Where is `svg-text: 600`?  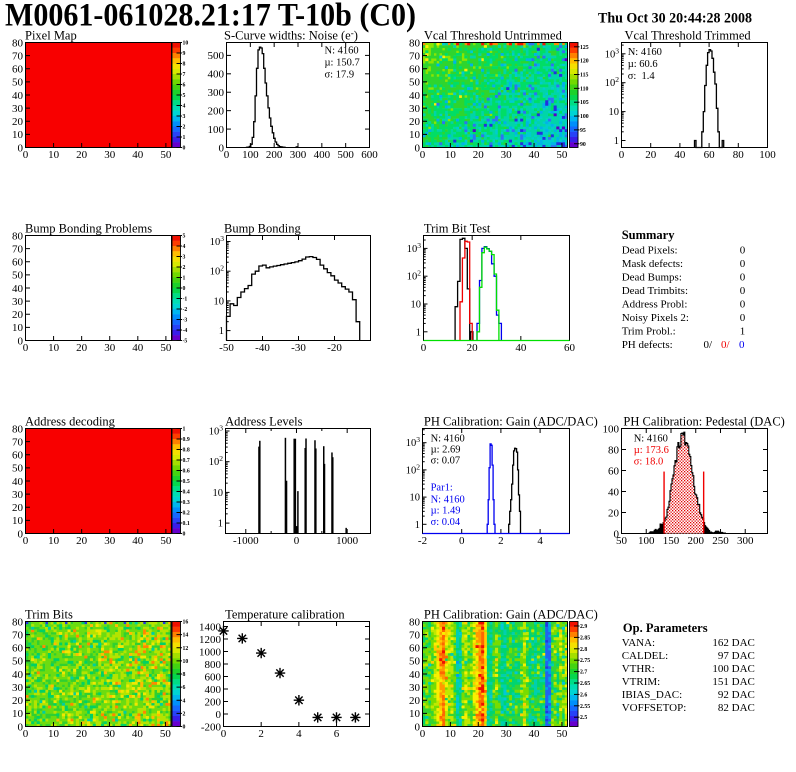 svg-text: 600 is located at coordinates (213, 677).